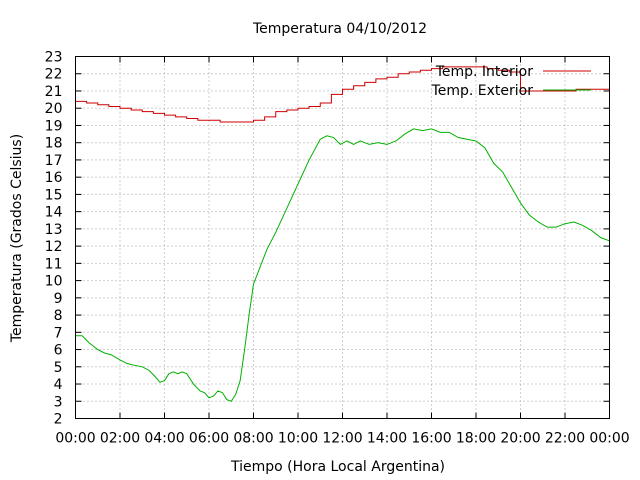  I want to click on y-axis-label: Temperatura (Grados Celsius), so click(17, 238).